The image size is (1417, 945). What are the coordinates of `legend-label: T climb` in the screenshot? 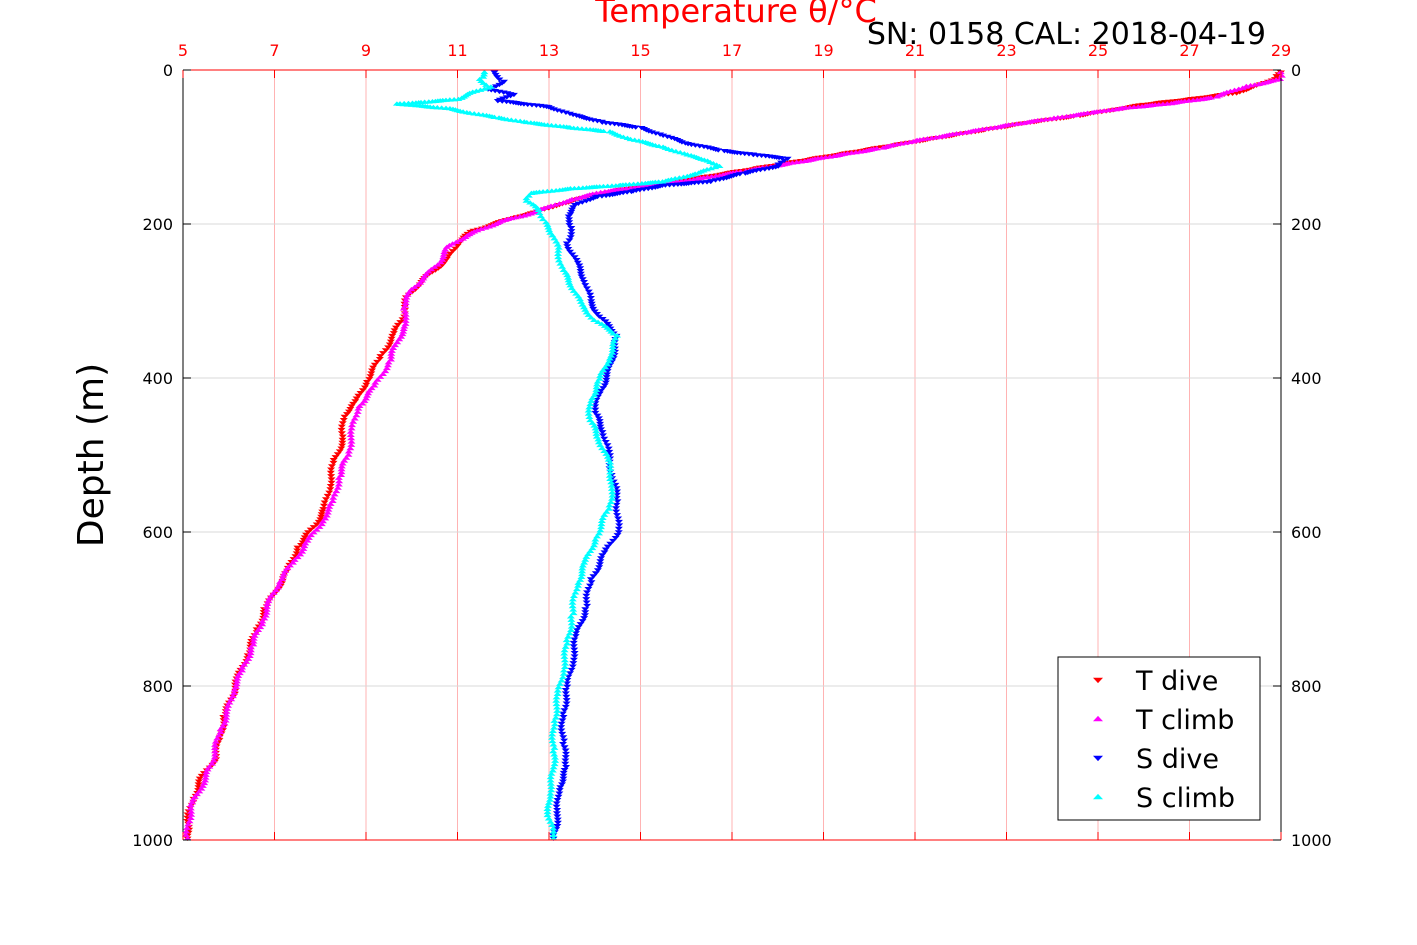 It's located at (1184, 720).